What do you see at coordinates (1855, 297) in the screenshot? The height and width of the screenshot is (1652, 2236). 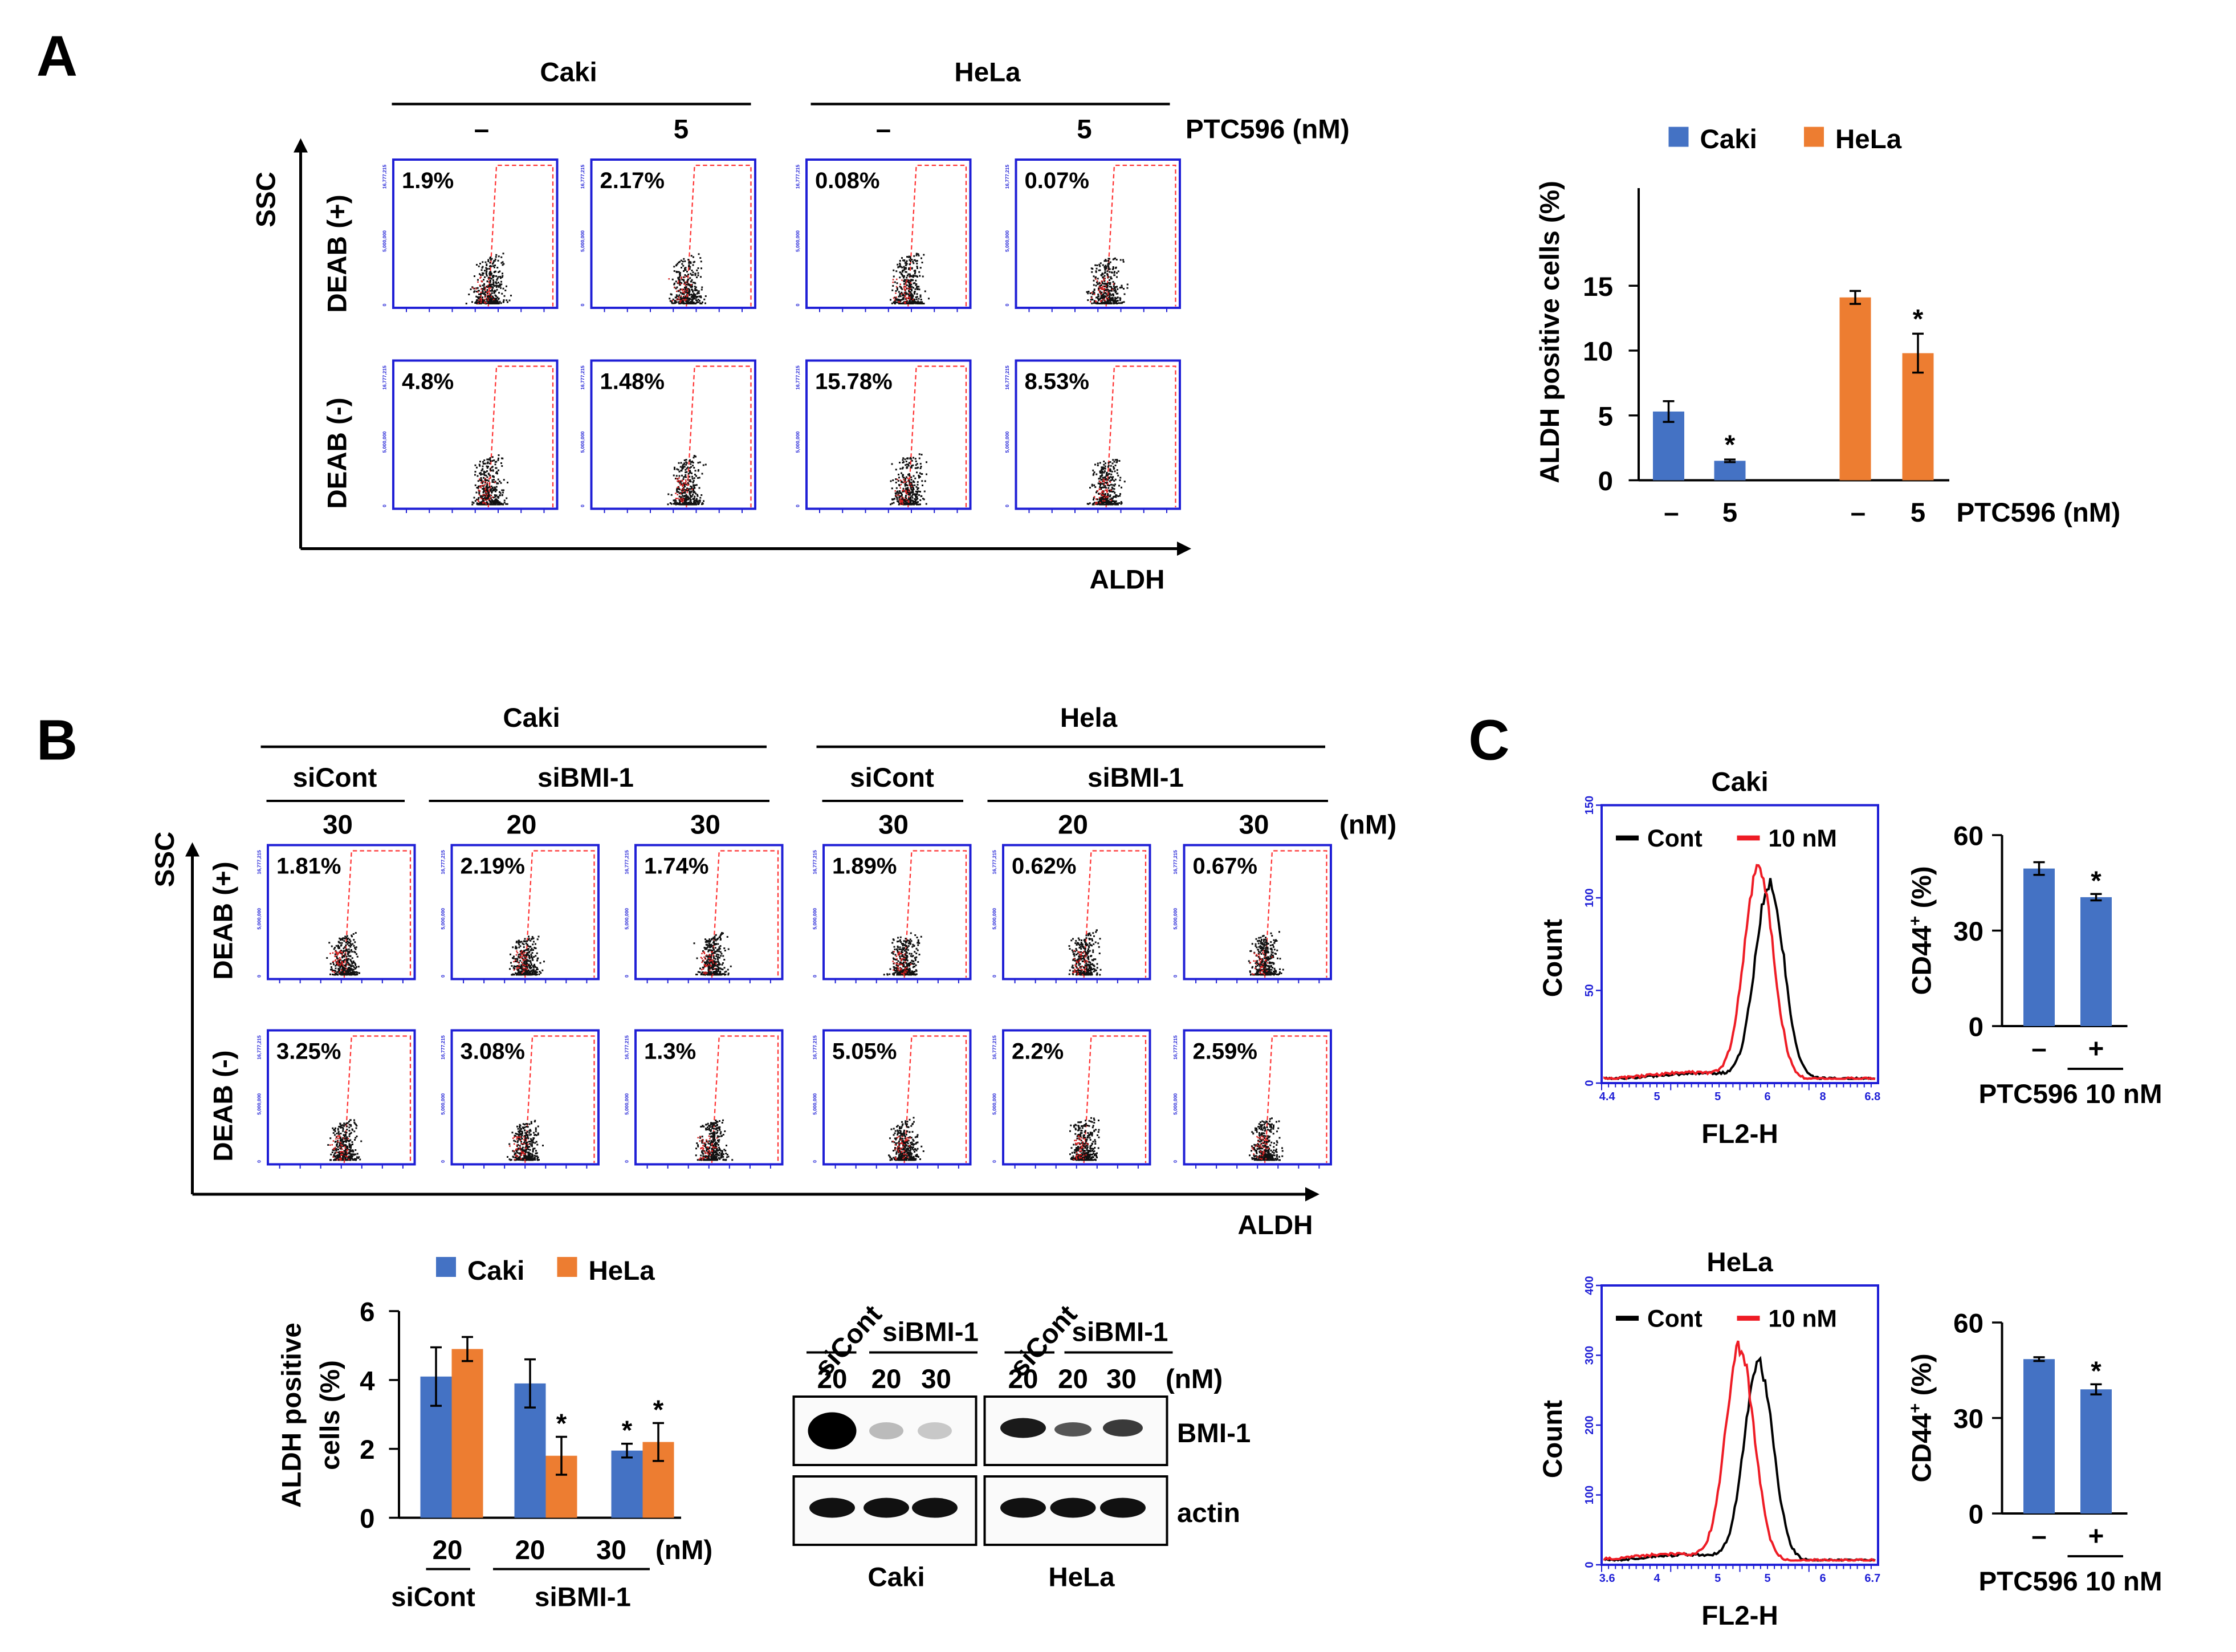 I see `a-chart-error-bar` at bounding box center [1855, 297].